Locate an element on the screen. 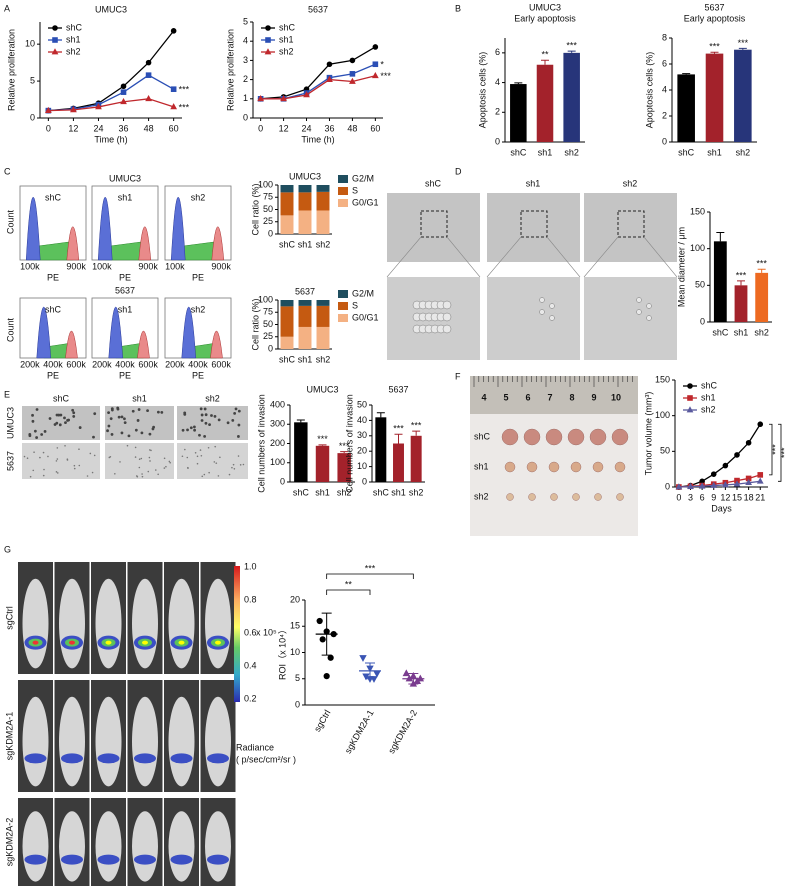  y-axis-label: Cell ratio (%) is located at coordinates (255, 209).